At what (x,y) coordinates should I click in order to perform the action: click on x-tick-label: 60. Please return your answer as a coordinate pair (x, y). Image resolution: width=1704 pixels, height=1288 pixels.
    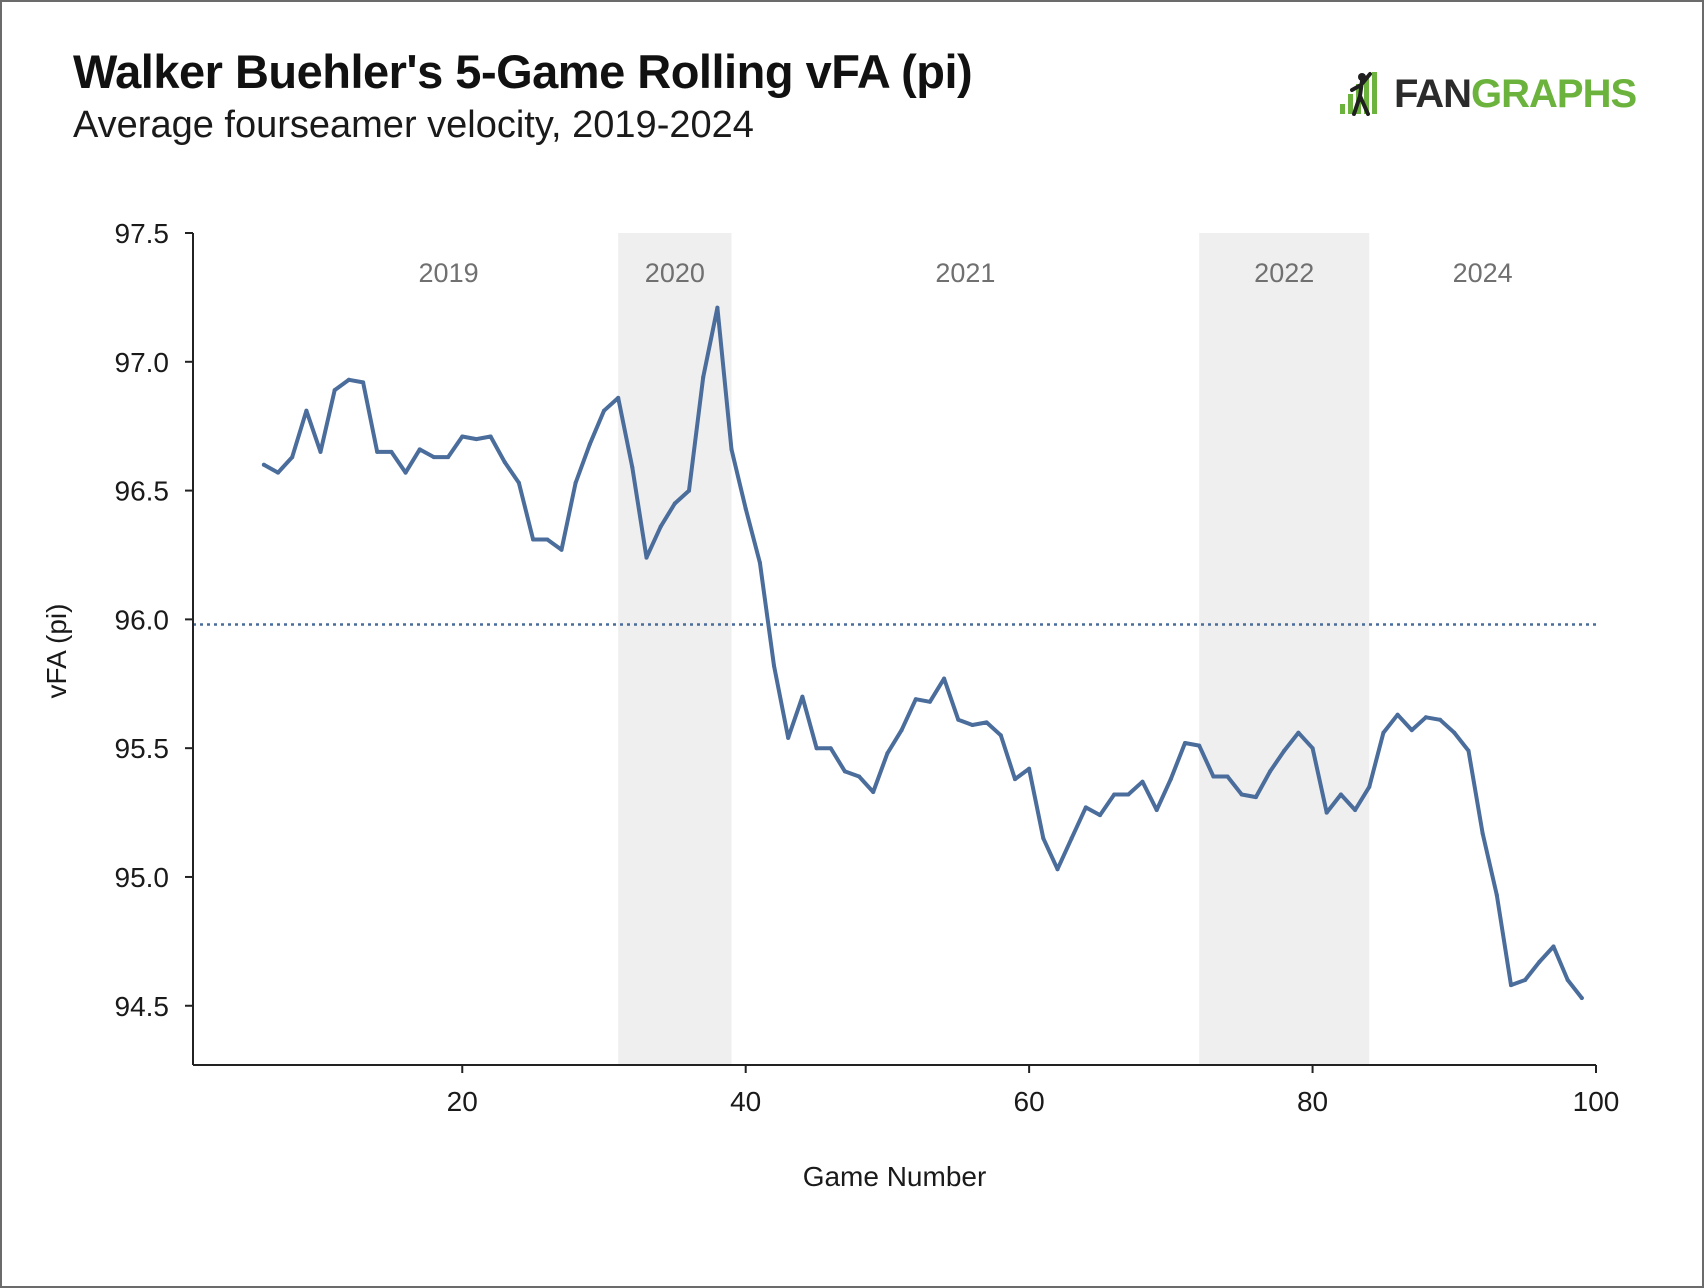
    Looking at the image, I should click on (1029, 1101).